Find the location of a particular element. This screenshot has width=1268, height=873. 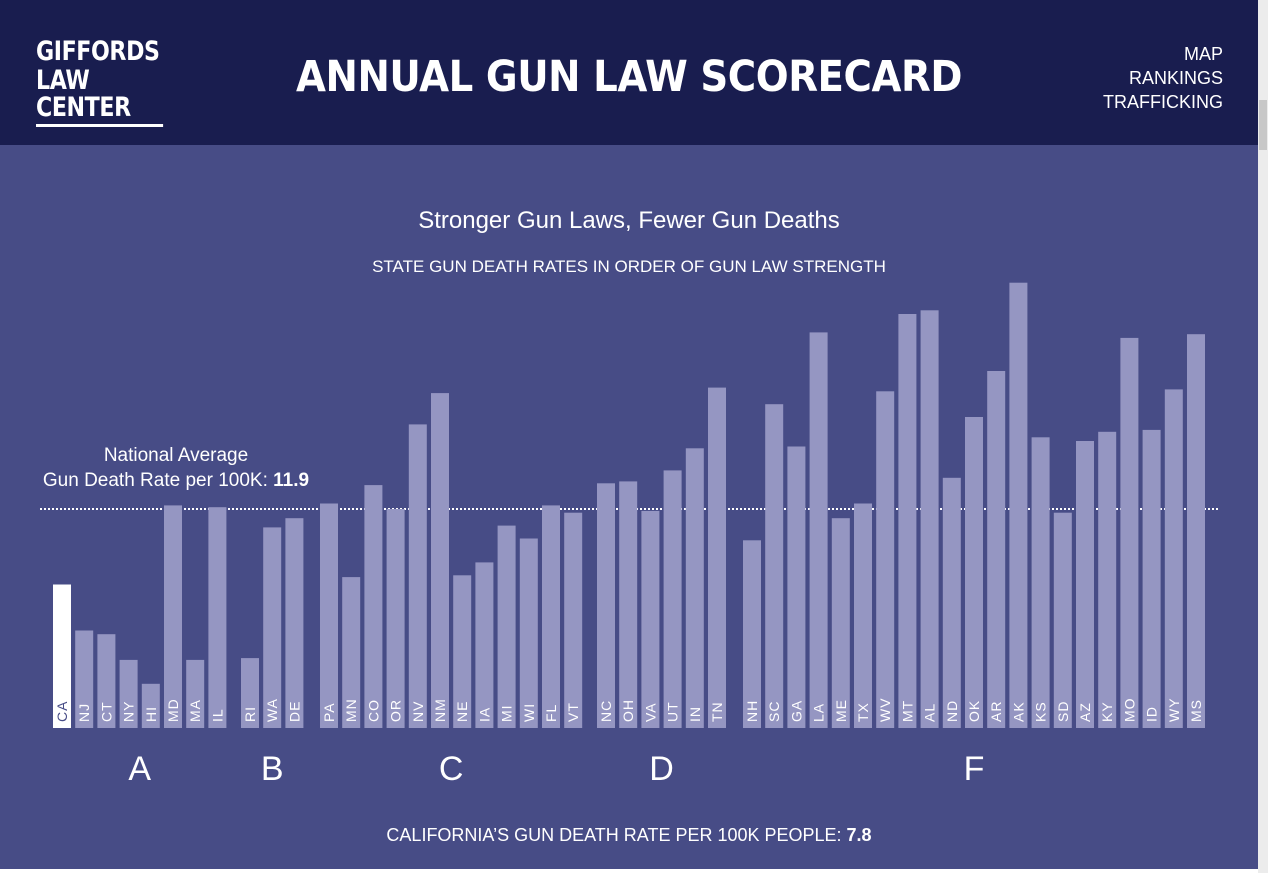

grade-label-d: D is located at coordinates (661, 769).